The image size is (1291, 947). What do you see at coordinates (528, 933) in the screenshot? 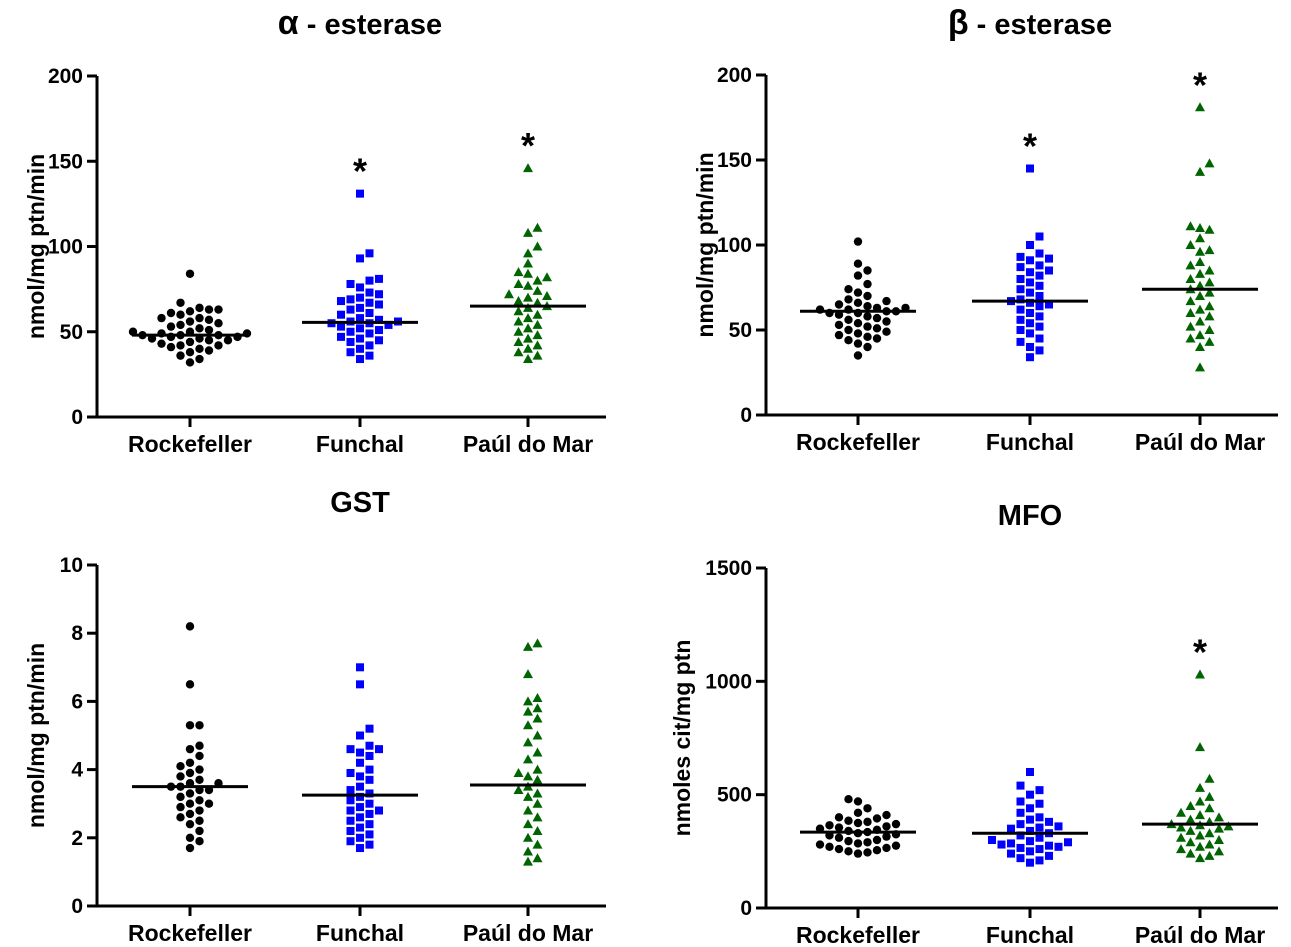
I see `x-tick-label: Paúl do Mar` at bounding box center [528, 933].